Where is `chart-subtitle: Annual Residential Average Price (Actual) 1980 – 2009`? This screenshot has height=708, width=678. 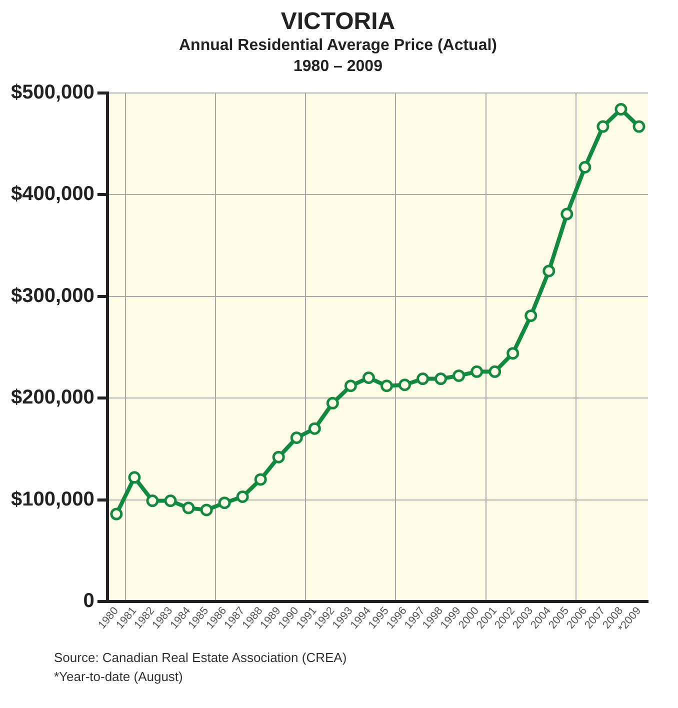
chart-subtitle: Annual Residential Average Price (Actual) 1980 – 2009 is located at coordinates (338, 56).